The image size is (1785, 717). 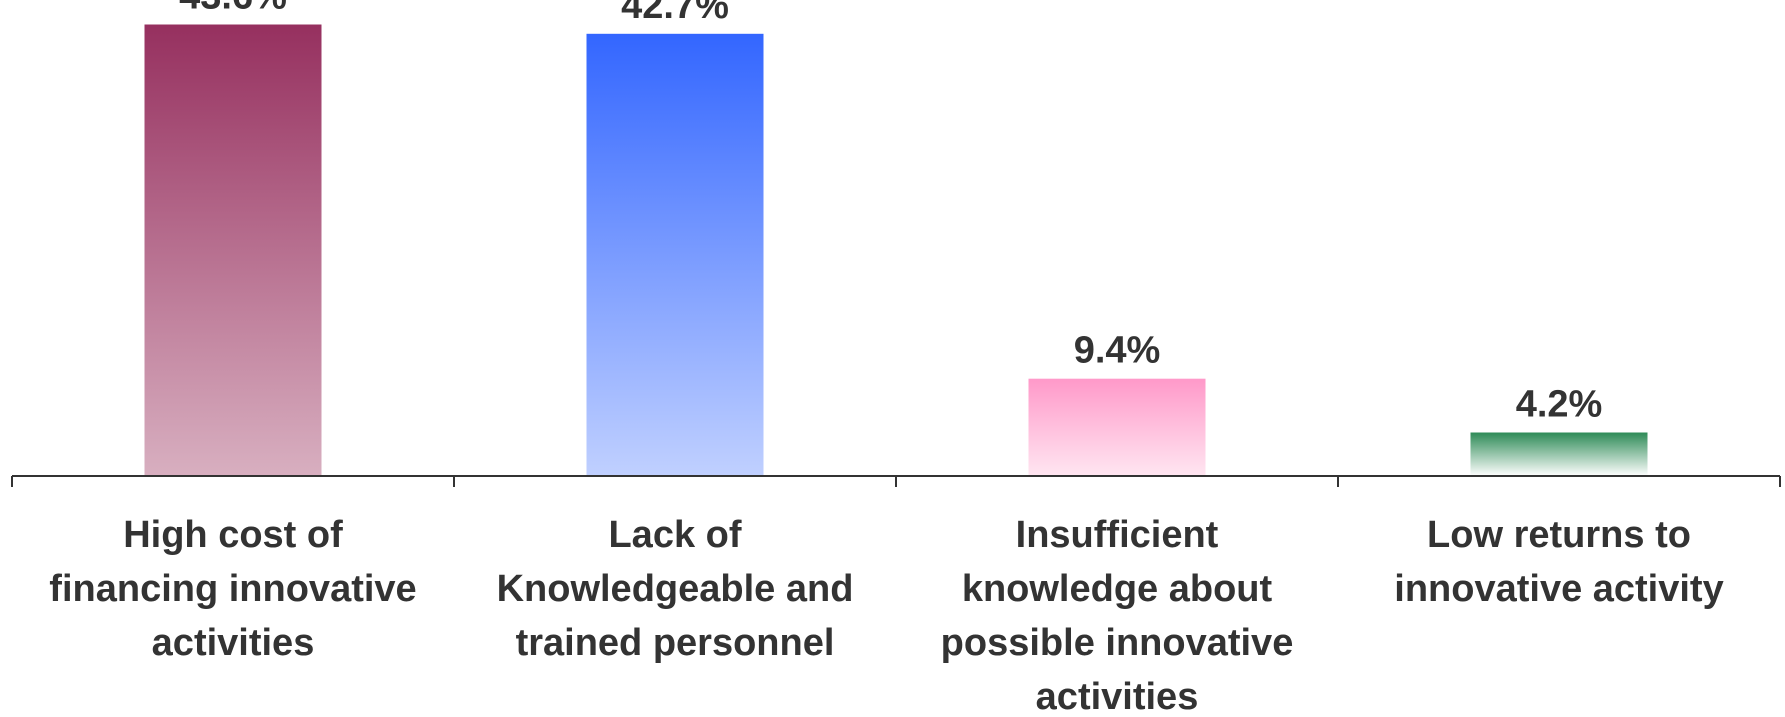 I want to click on category-label-line: Knowledgeable and, so click(x=675, y=589).